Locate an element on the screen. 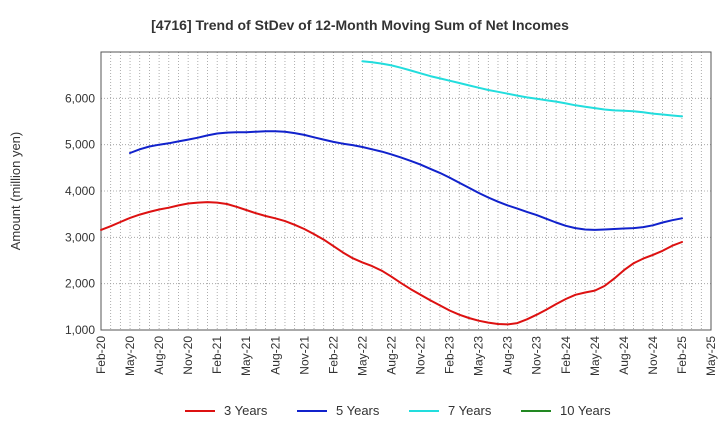 Image resolution: width=720 pixels, height=440 pixels. x-tick-label: Feb-25 is located at coordinates (682, 355).